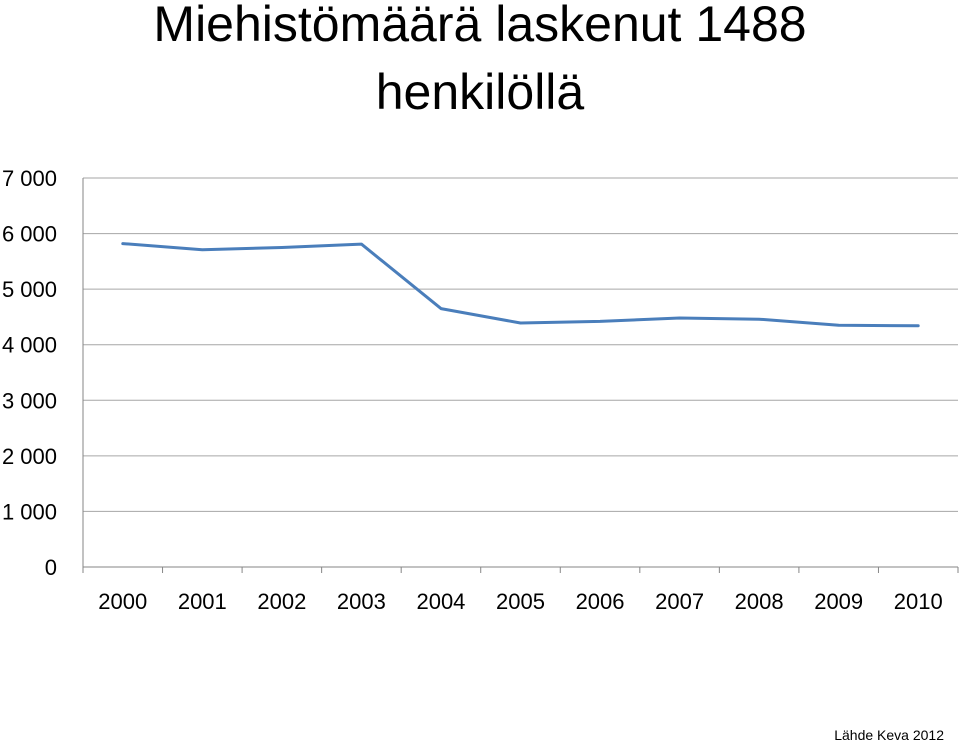  I want to click on x-tick-label: 2004, so click(440, 601).